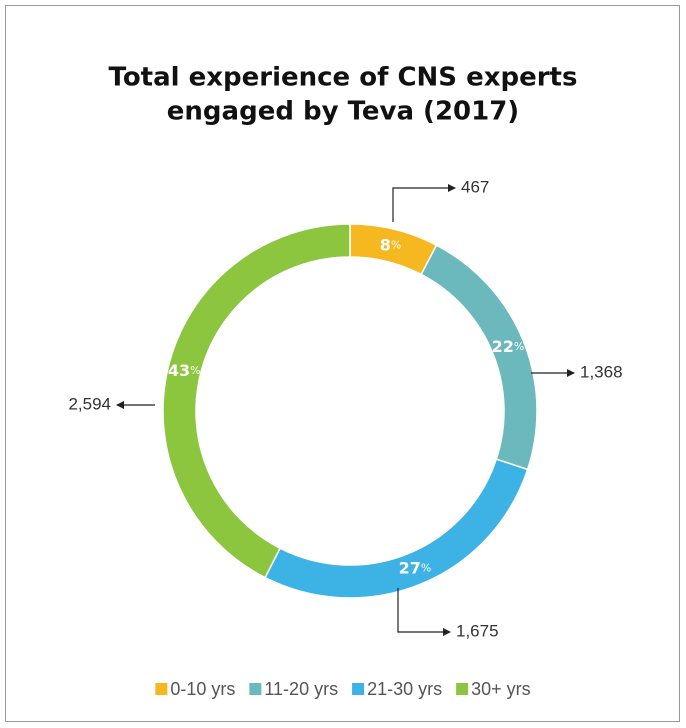 The height and width of the screenshot is (728, 686). Describe the element at coordinates (202, 689) in the screenshot. I see `legend-label: 0-10 yrs` at that location.